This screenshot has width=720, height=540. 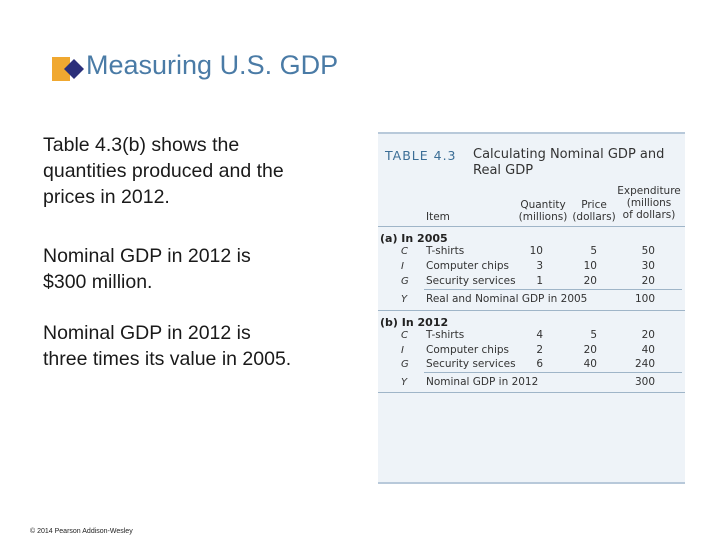 What do you see at coordinates (569, 154) in the screenshot?
I see `table-caption-line: Calculating Nominal GDP and` at bounding box center [569, 154].